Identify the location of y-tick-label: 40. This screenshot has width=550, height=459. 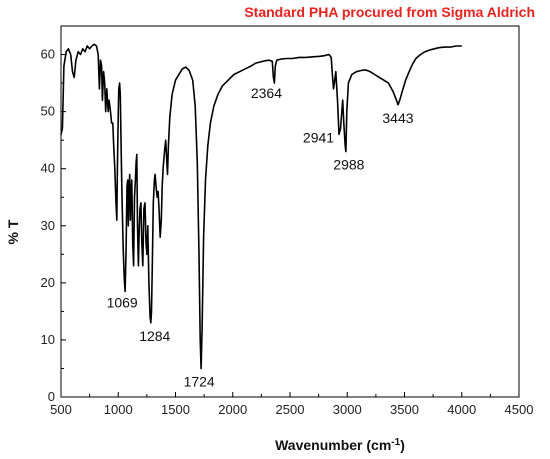
(48, 168).